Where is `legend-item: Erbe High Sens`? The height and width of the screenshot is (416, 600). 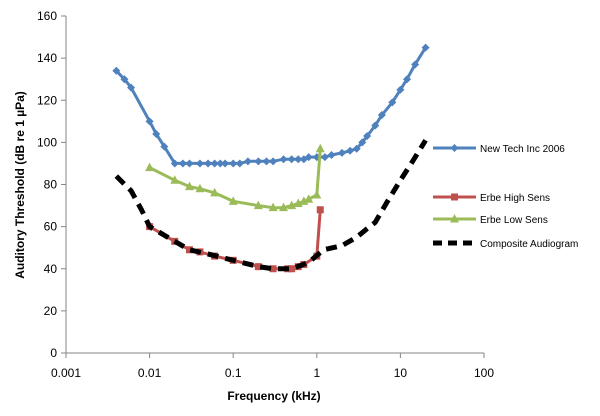 legend-item: Erbe High Sens is located at coordinates (491, 198).